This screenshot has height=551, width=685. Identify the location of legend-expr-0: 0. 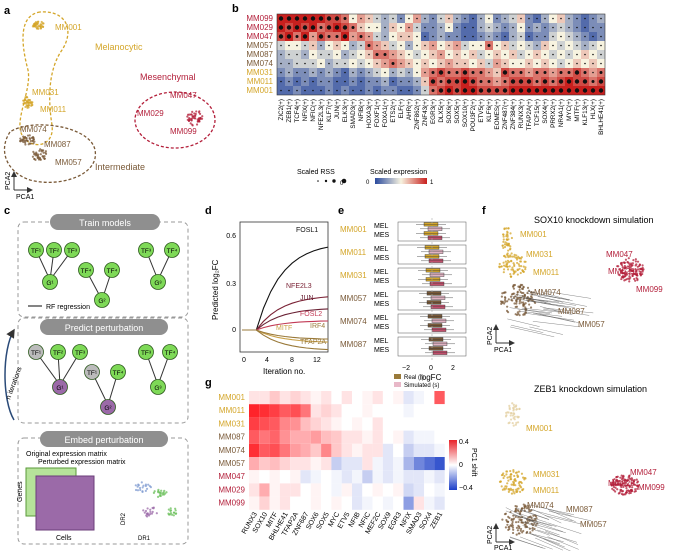
(368, 183).